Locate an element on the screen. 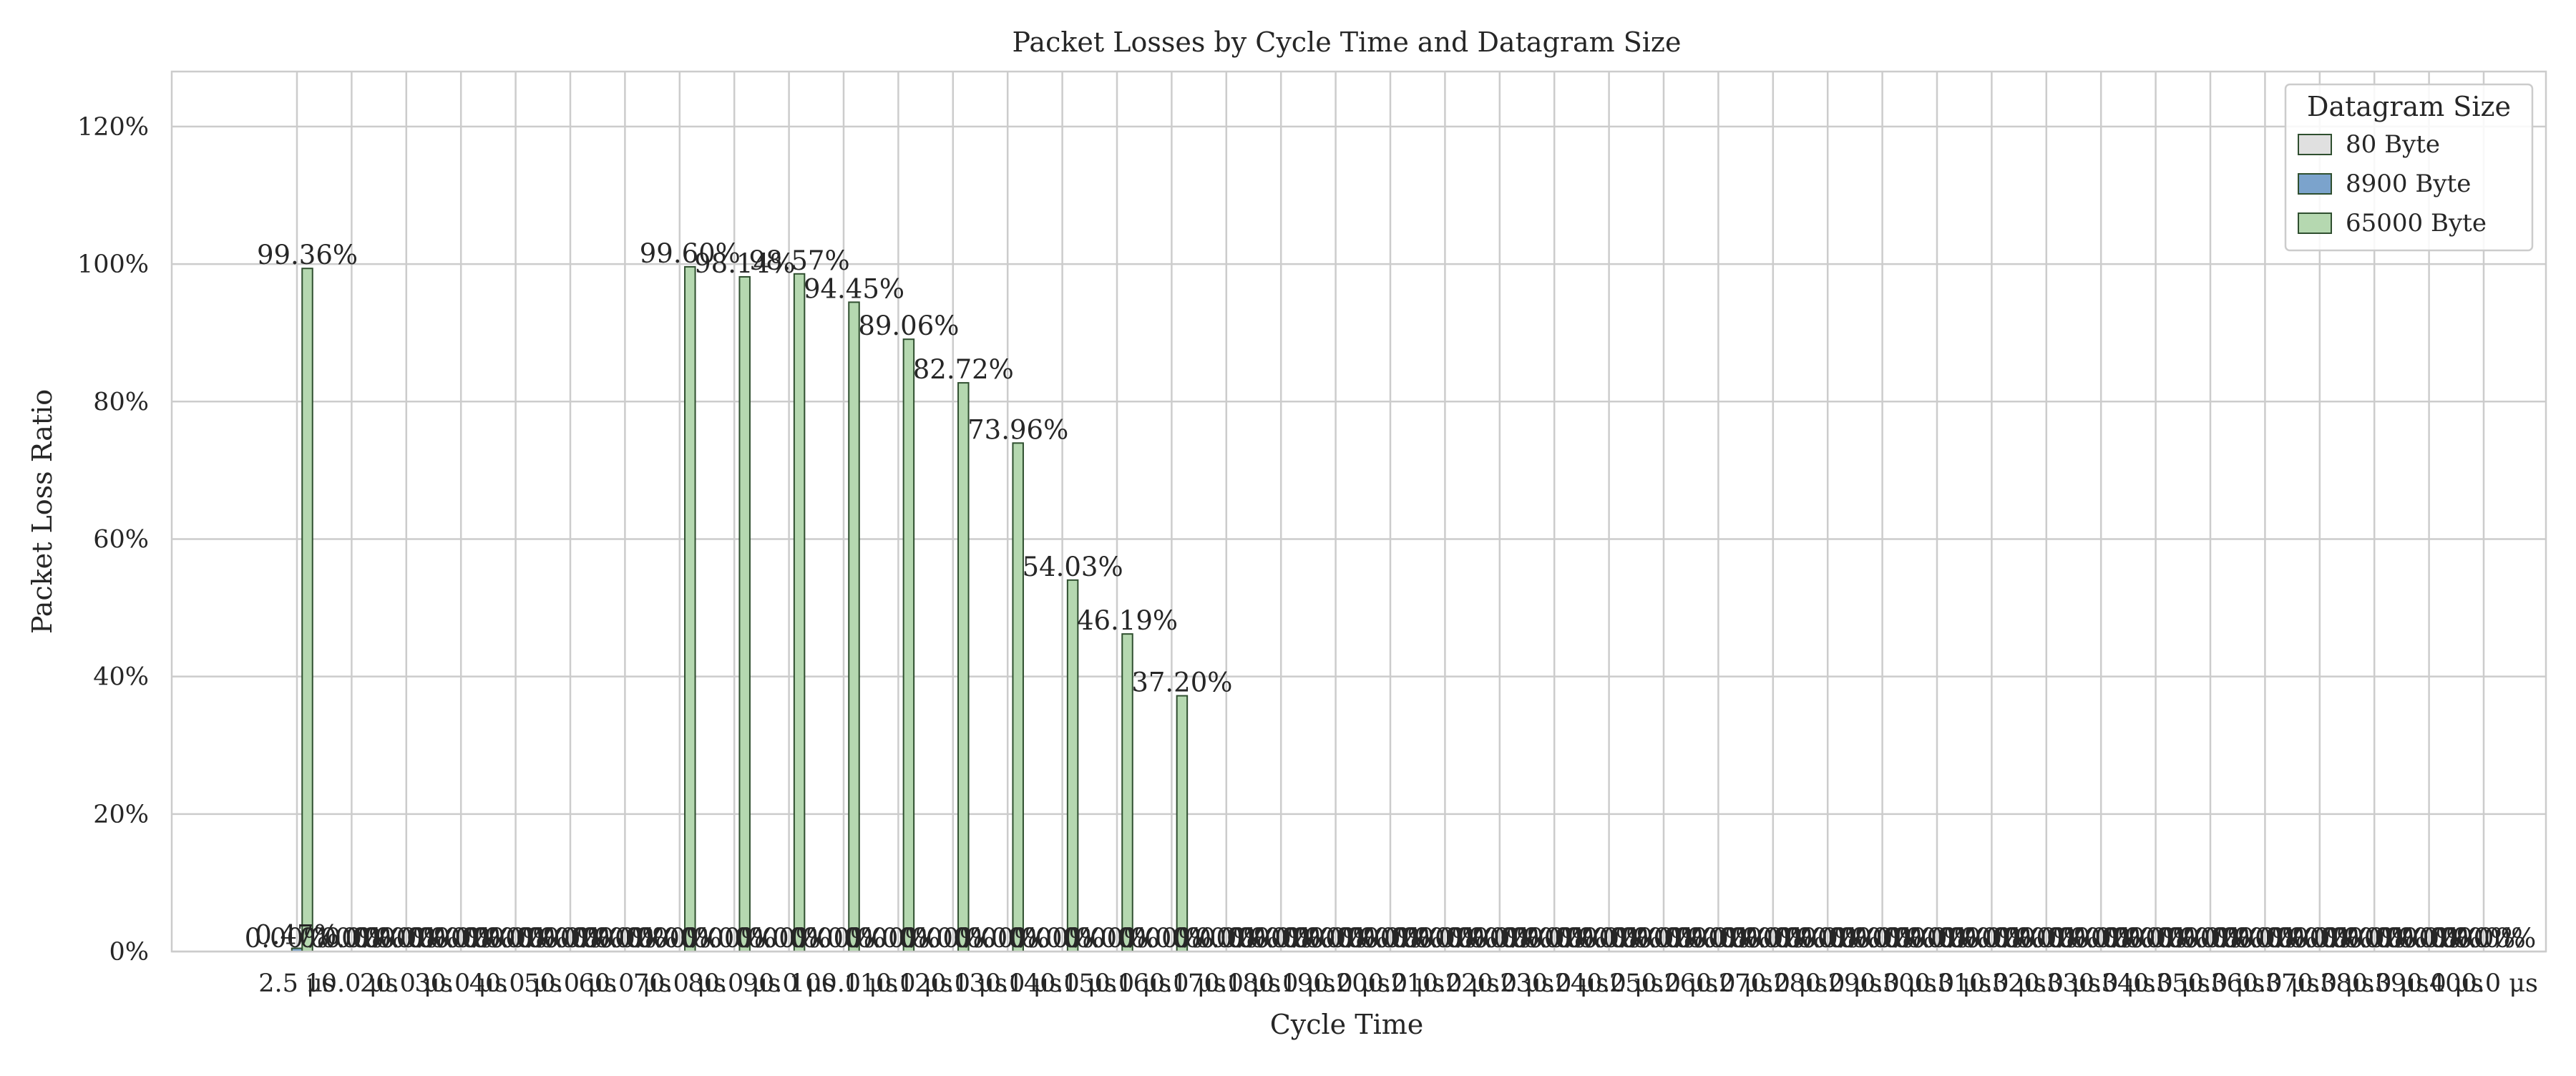 This screenshot has width=2576, height=1076. legend-entry-label: 80 Byte is located at coordinates (2393, 144).